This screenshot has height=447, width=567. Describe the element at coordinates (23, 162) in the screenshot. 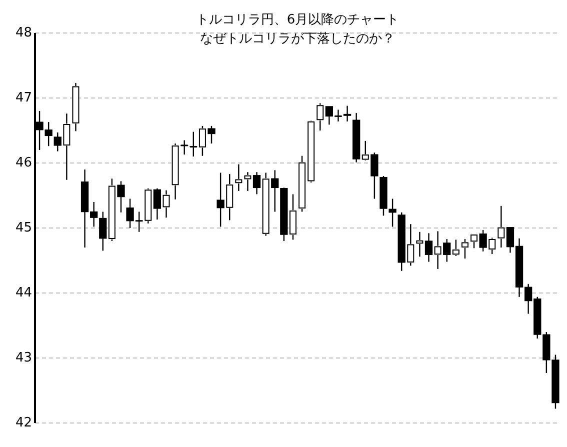

I see `y-tick-label: 46` at that location.